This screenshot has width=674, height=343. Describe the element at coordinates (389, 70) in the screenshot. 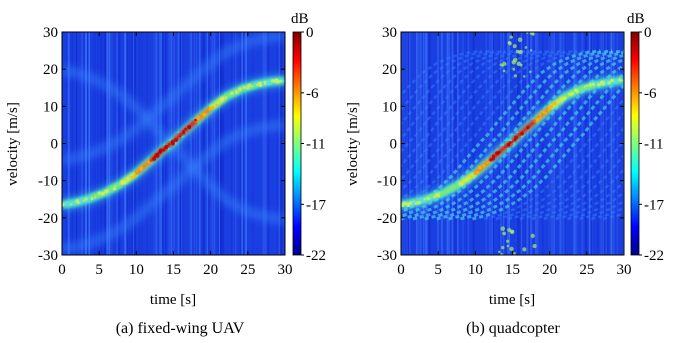

I see `y-tick-label: 20` at that location.